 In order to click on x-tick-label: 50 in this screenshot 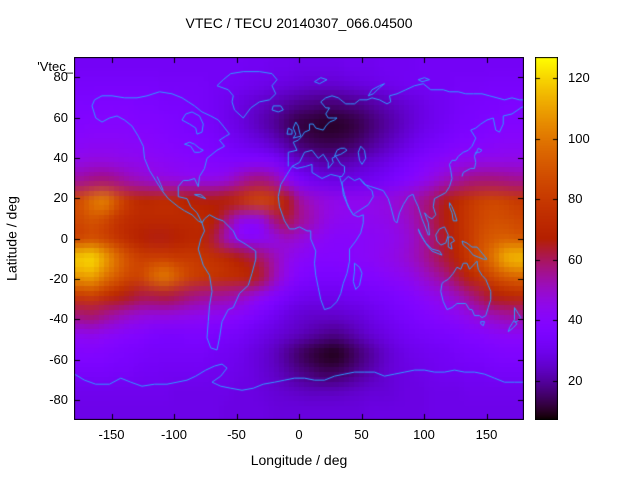, I will do `click(361, 434)`.